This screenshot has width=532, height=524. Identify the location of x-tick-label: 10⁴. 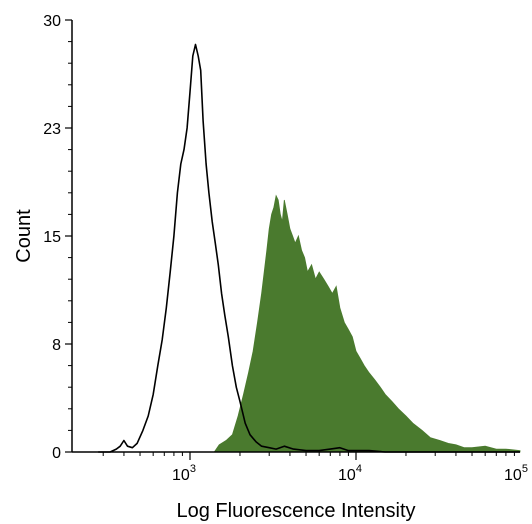
(350, 473).